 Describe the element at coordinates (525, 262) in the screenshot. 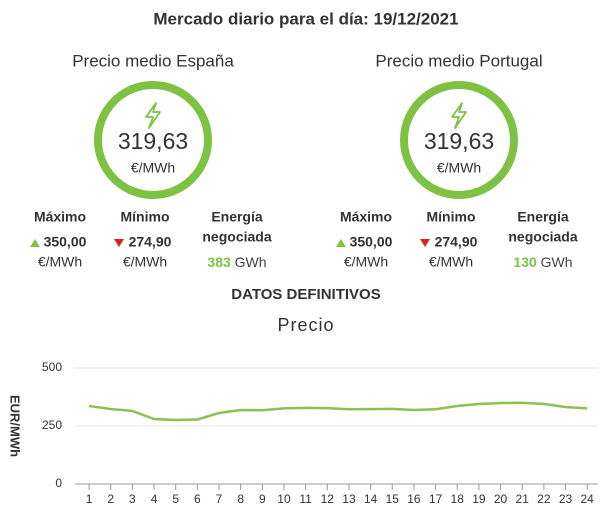

I see `energy-value: 130` at that location.